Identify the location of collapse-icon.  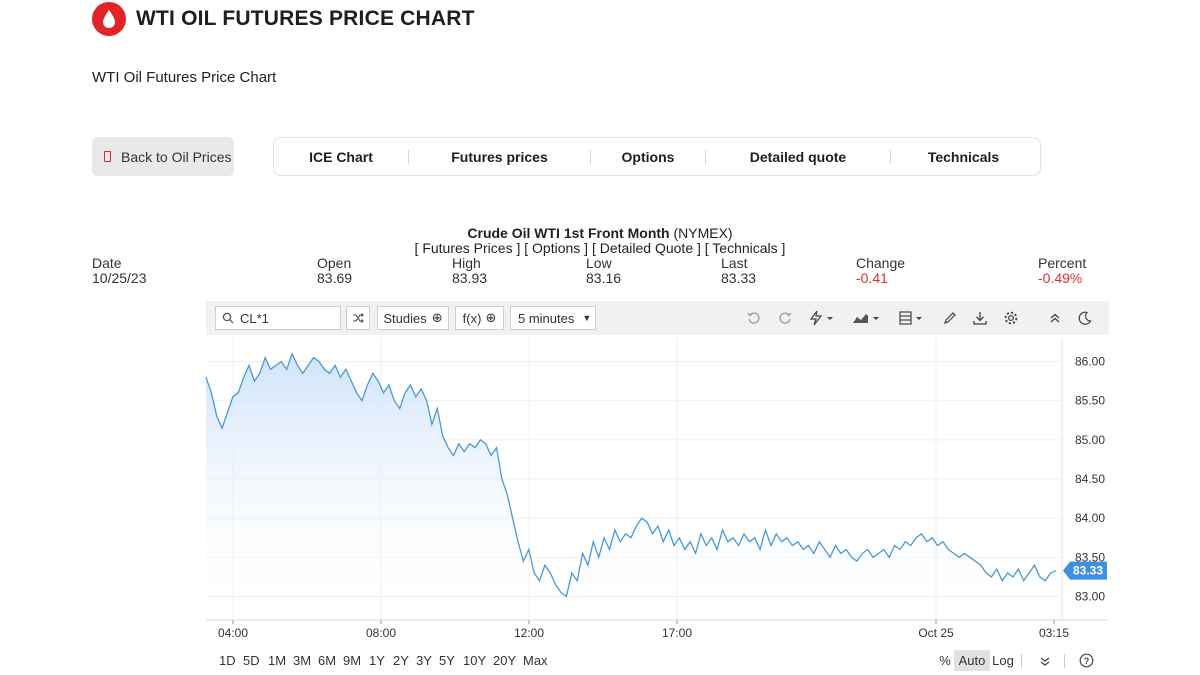
(1055, 318).